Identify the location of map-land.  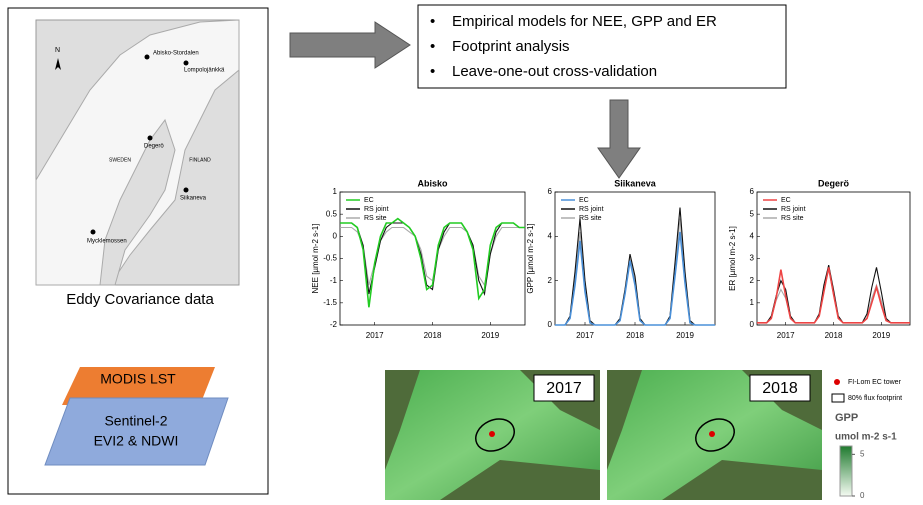
(137, 202).